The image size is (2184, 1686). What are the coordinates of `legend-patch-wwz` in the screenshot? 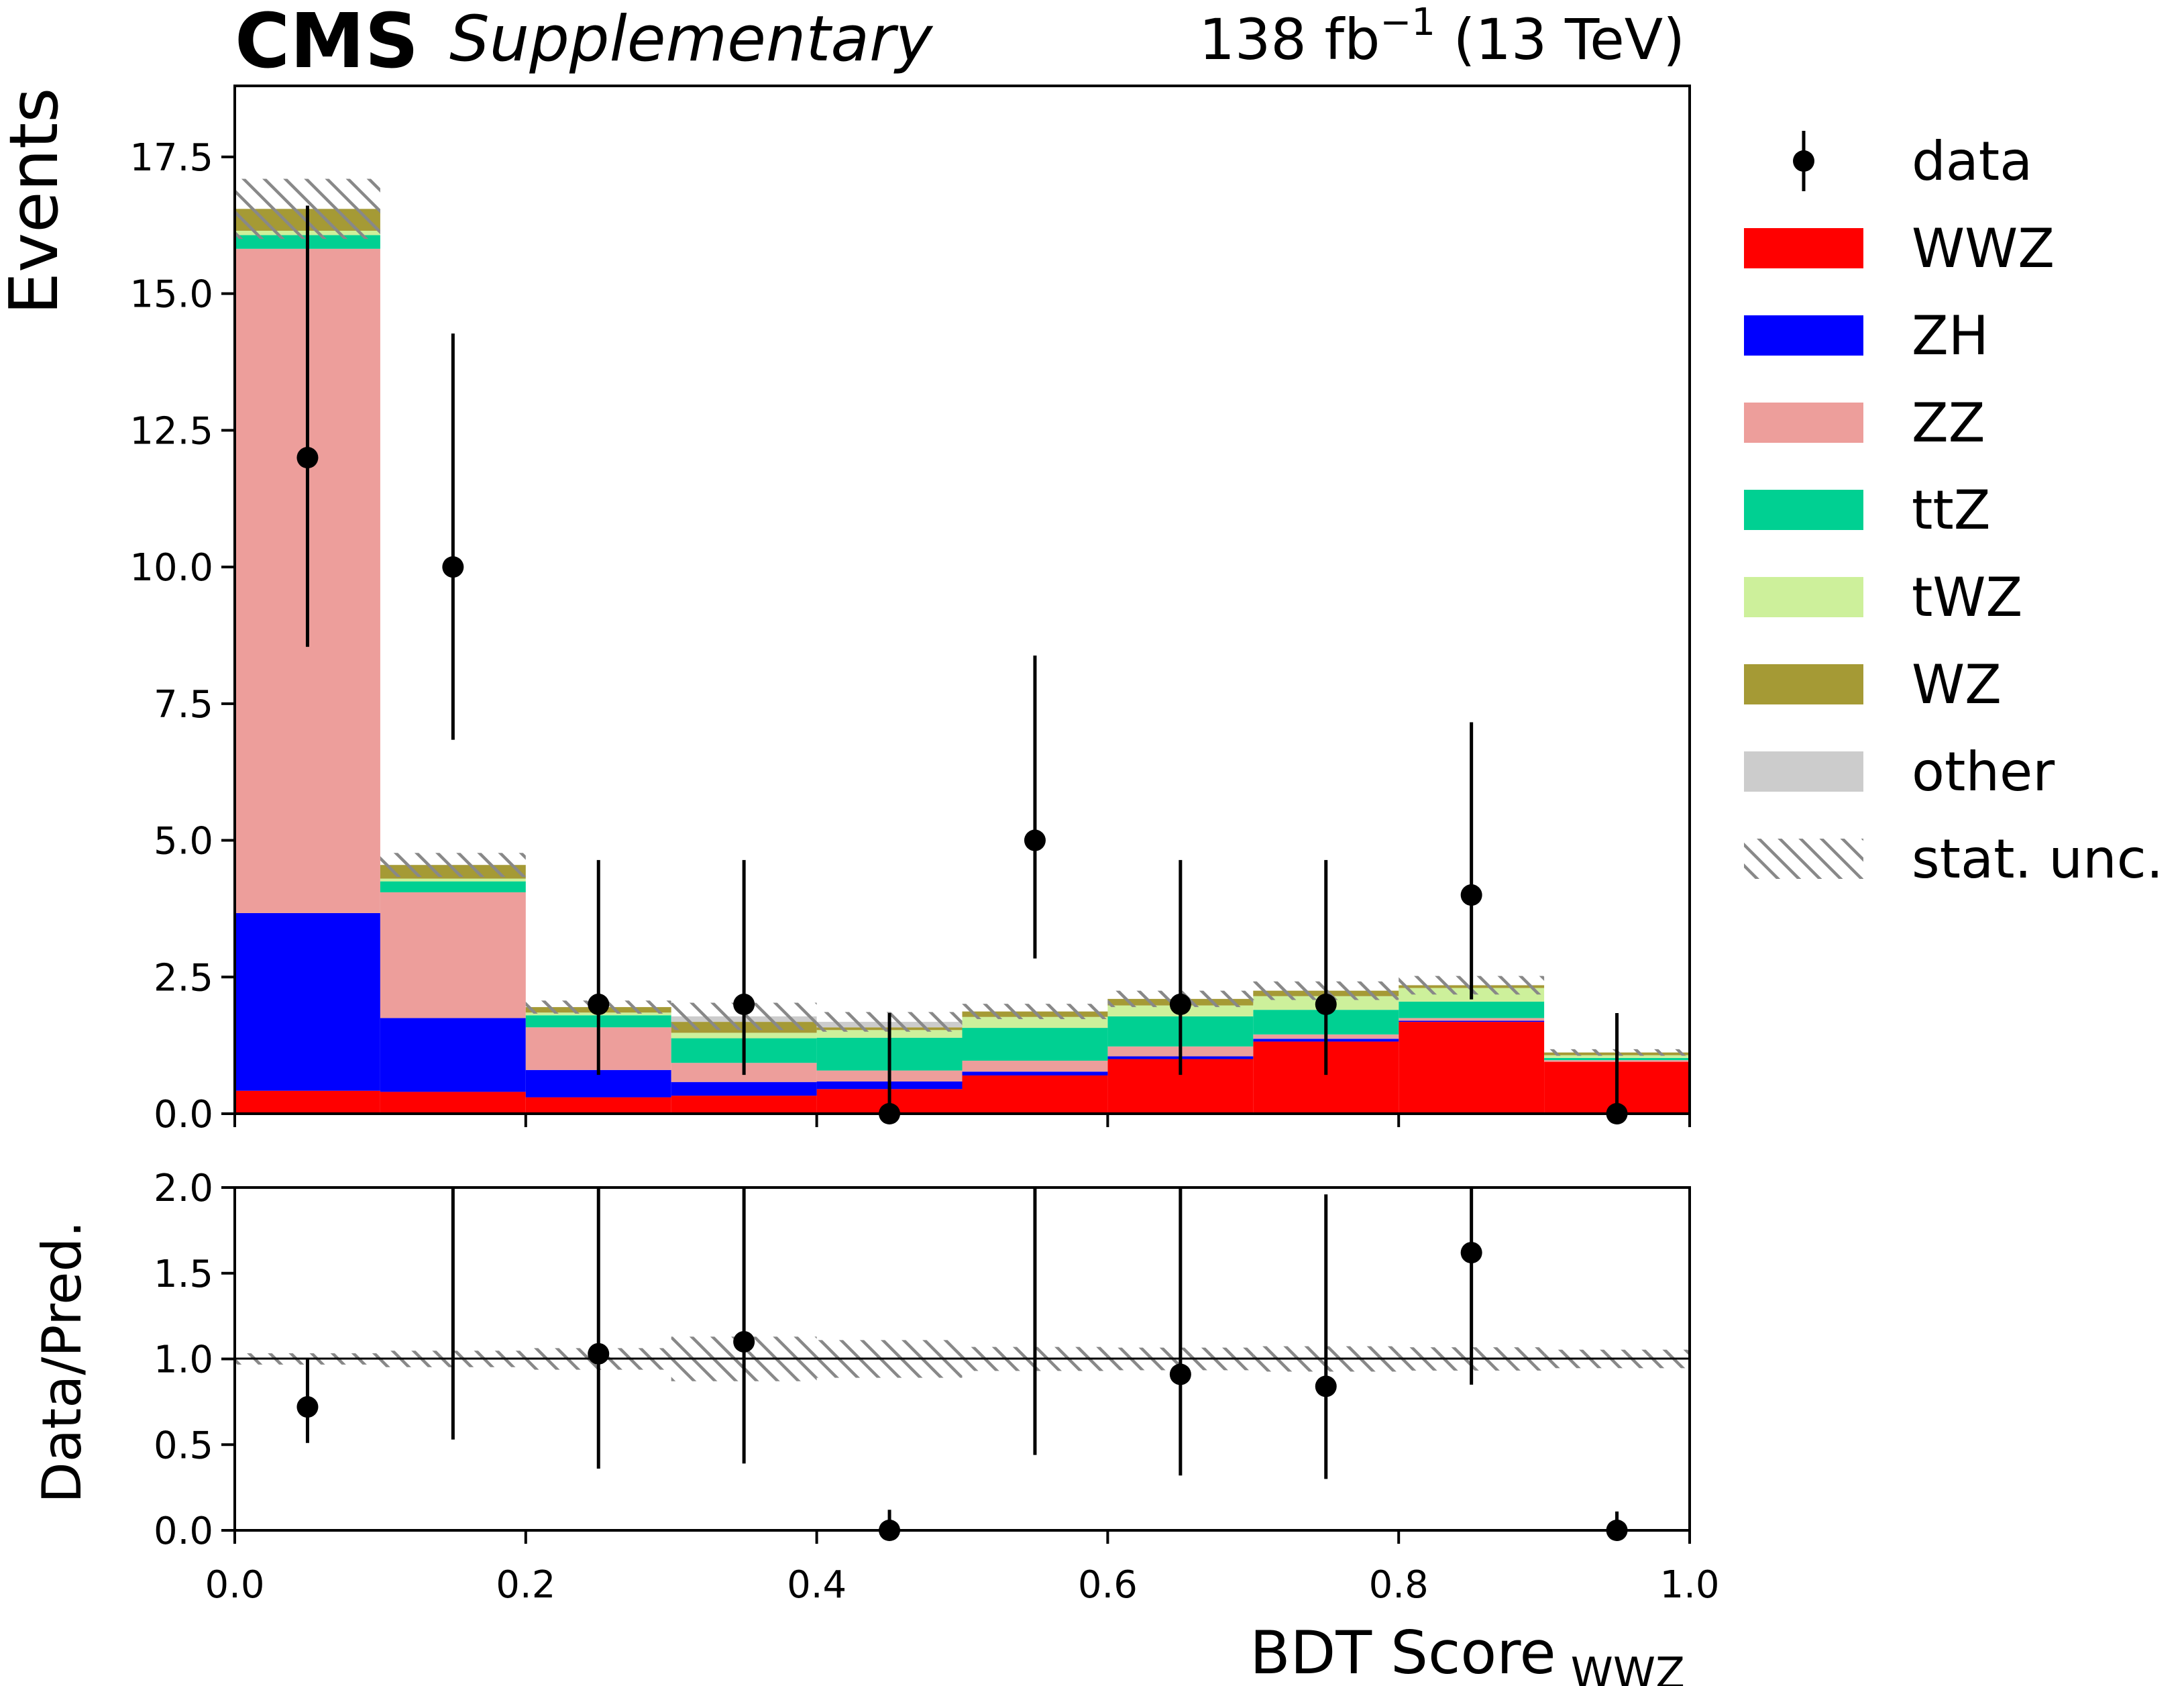 It's located at (1804, 248).